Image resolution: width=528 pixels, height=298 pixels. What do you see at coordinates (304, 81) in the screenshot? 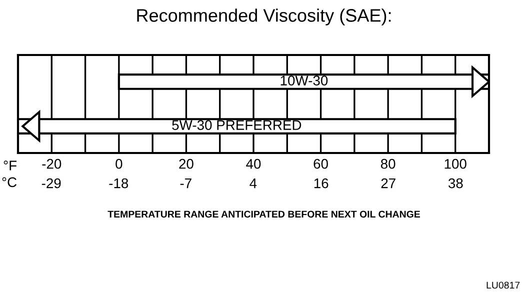
I see `y-tick-label: 10W-30` at bounding box center [304, 81].